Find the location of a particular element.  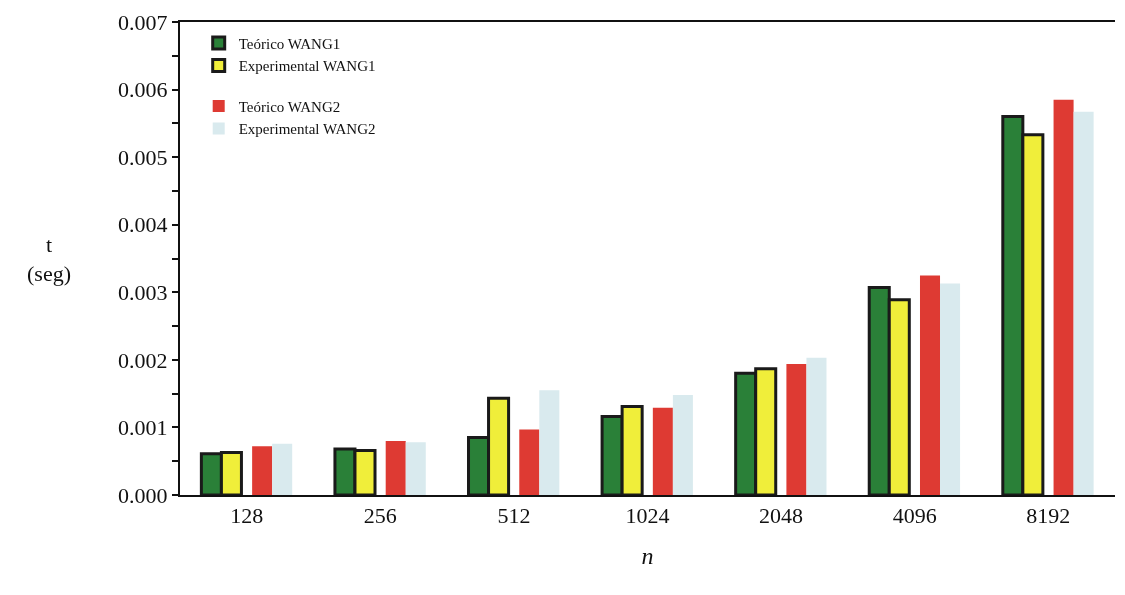

x-tick-label: 128 is located at coordinates (247, 516).